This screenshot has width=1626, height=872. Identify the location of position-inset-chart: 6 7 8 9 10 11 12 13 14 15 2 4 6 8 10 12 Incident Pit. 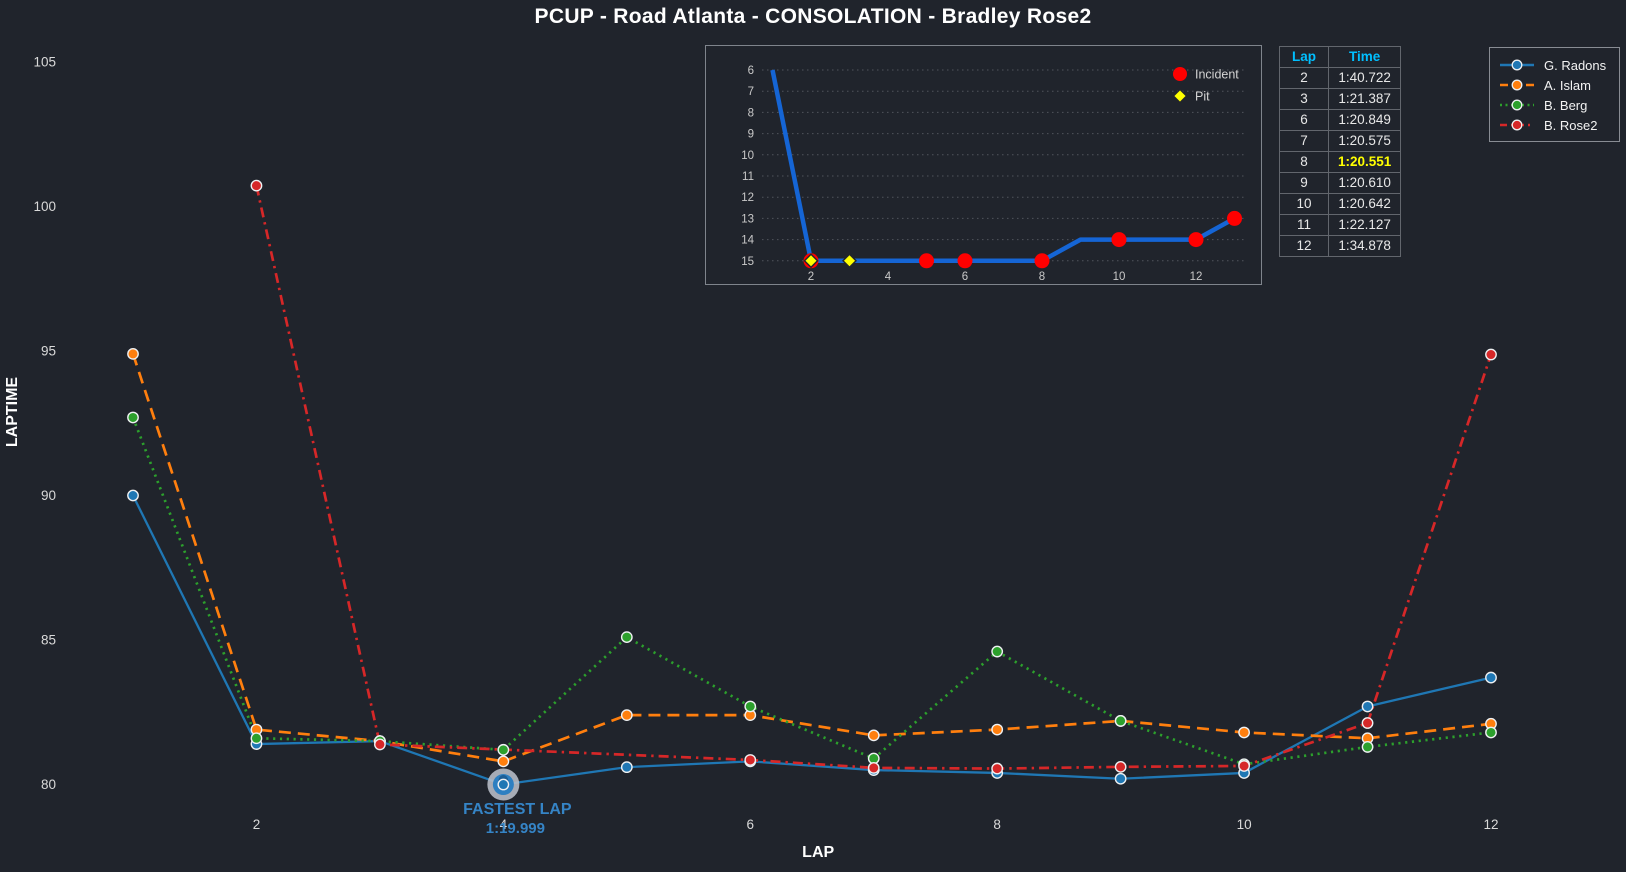
(993, 174).